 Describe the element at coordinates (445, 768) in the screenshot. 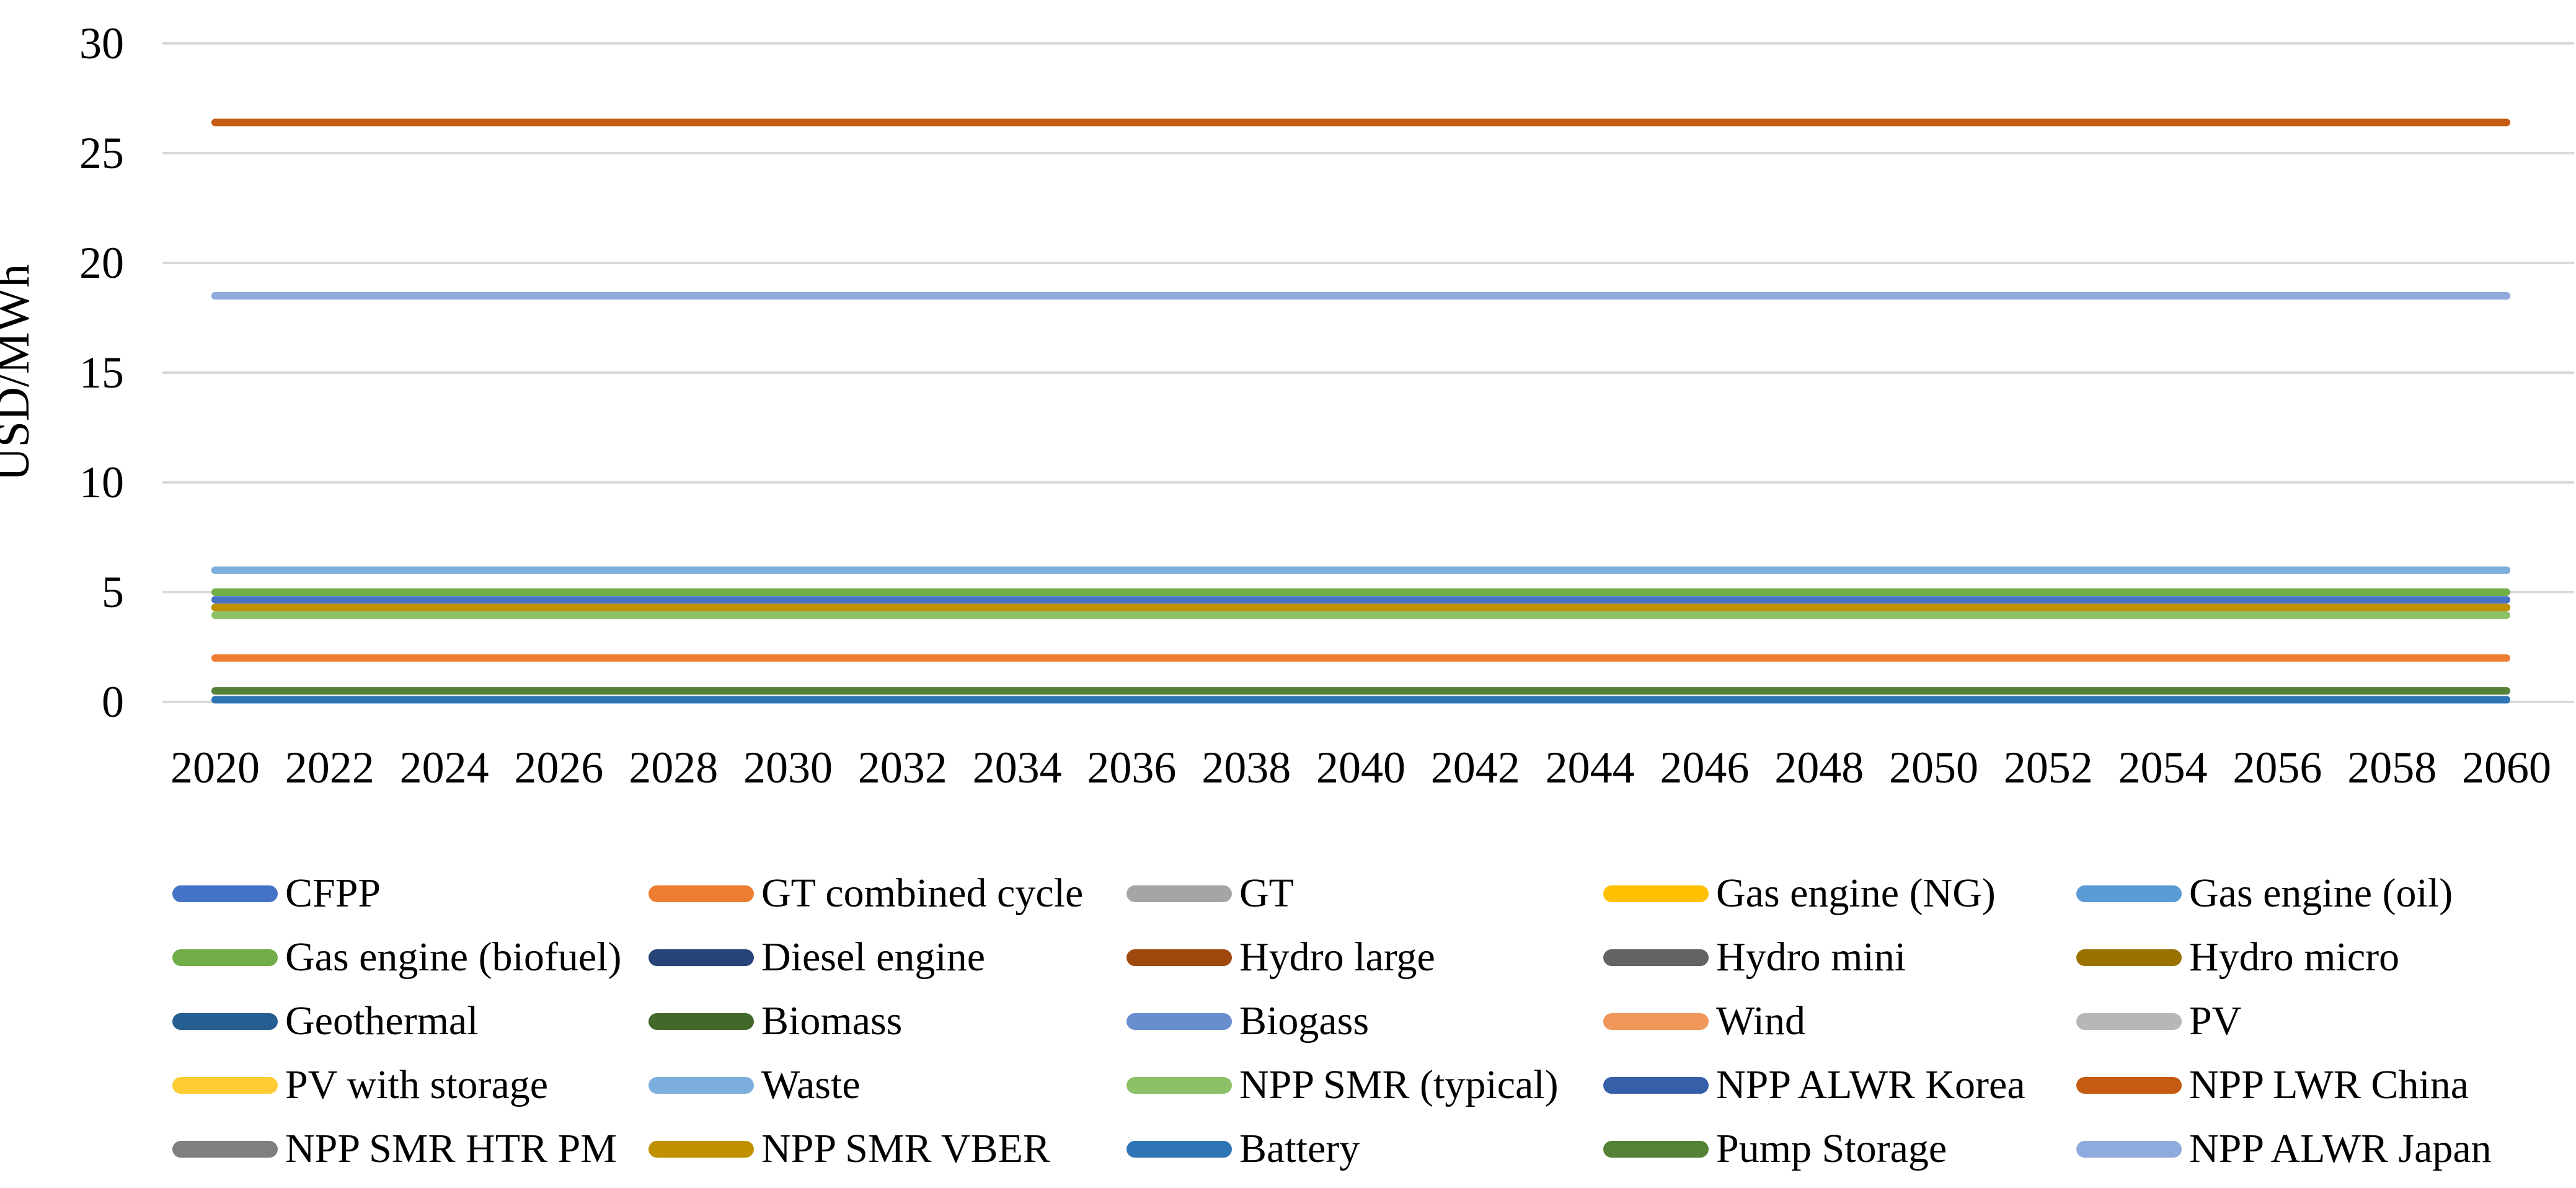

I see `x-tick-label: 2024` at that location.